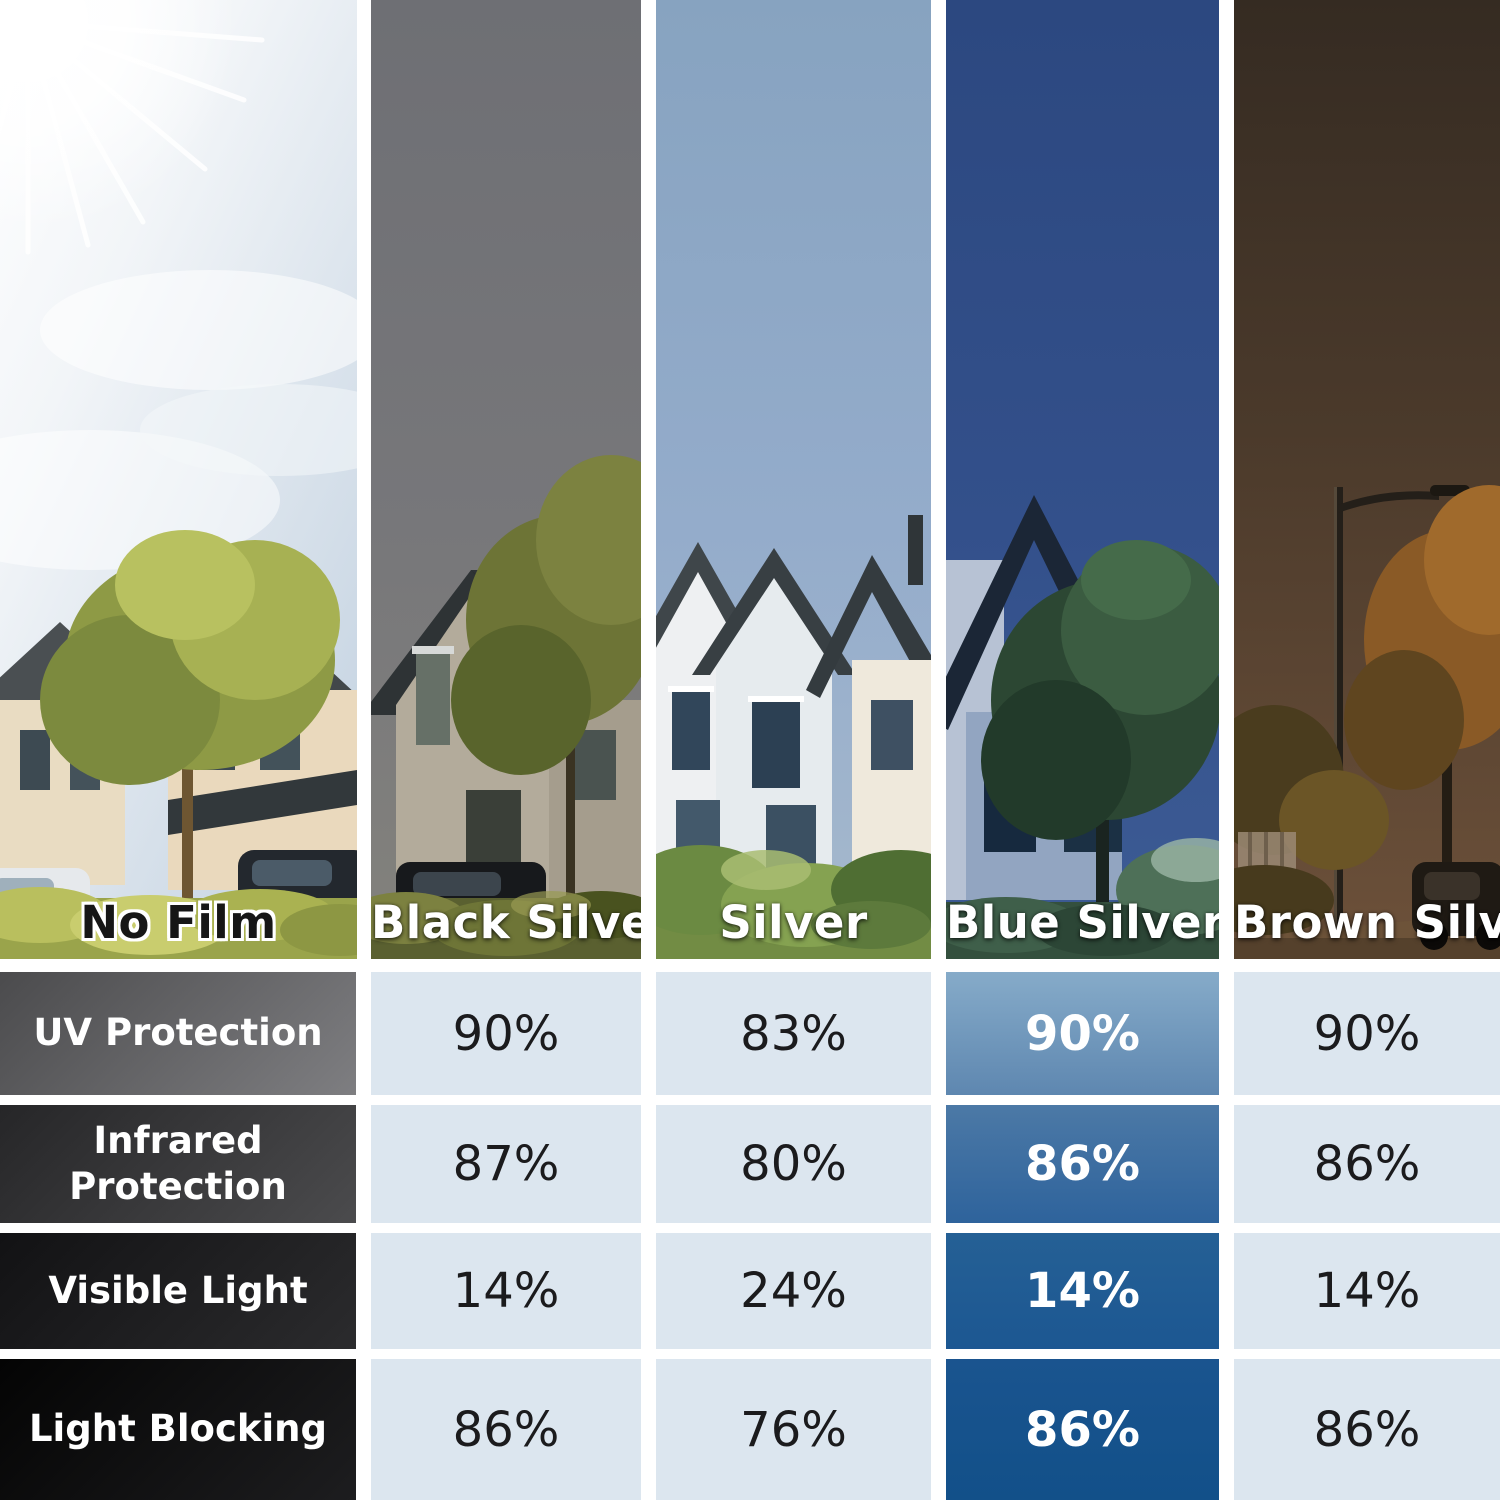 Image resolution: width=1500 pixels, height=1500 pixels. What do you see at coordinates (1367, 922) in the screenshot?
I see `strip-label-brown-silver: Brown Silver` at bounding box center [1367, 922].